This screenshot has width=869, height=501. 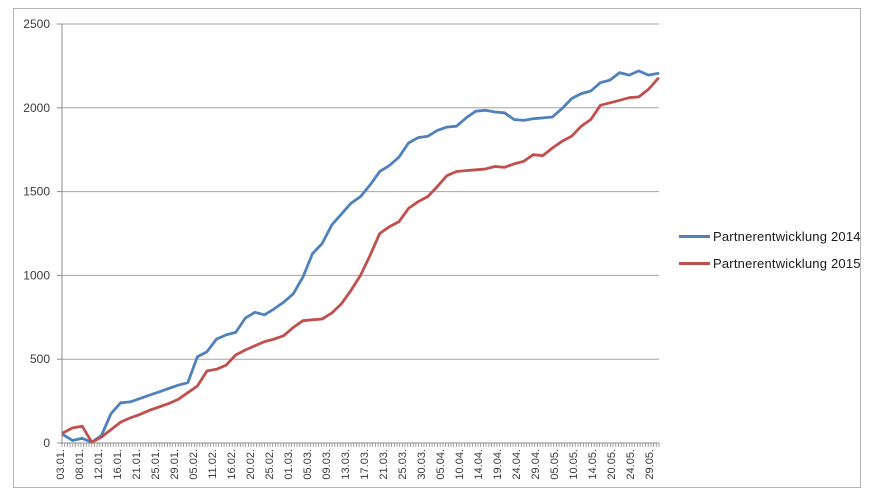 I want to click on x-axis-label: 14.05., so click(x=593, y=464).